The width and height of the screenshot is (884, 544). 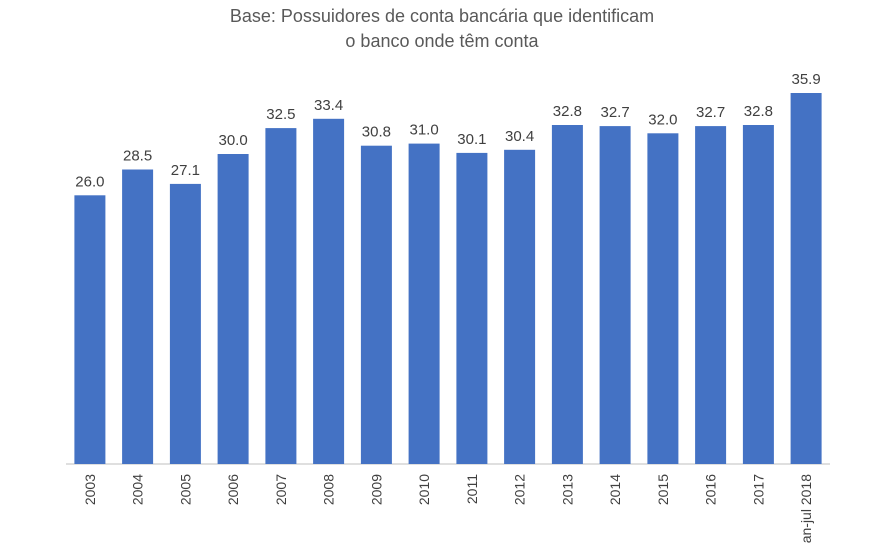 What do you see at coordinates (329, 291) in the screenshot?
I see `bar-2008` at bounding box center [329, 291].